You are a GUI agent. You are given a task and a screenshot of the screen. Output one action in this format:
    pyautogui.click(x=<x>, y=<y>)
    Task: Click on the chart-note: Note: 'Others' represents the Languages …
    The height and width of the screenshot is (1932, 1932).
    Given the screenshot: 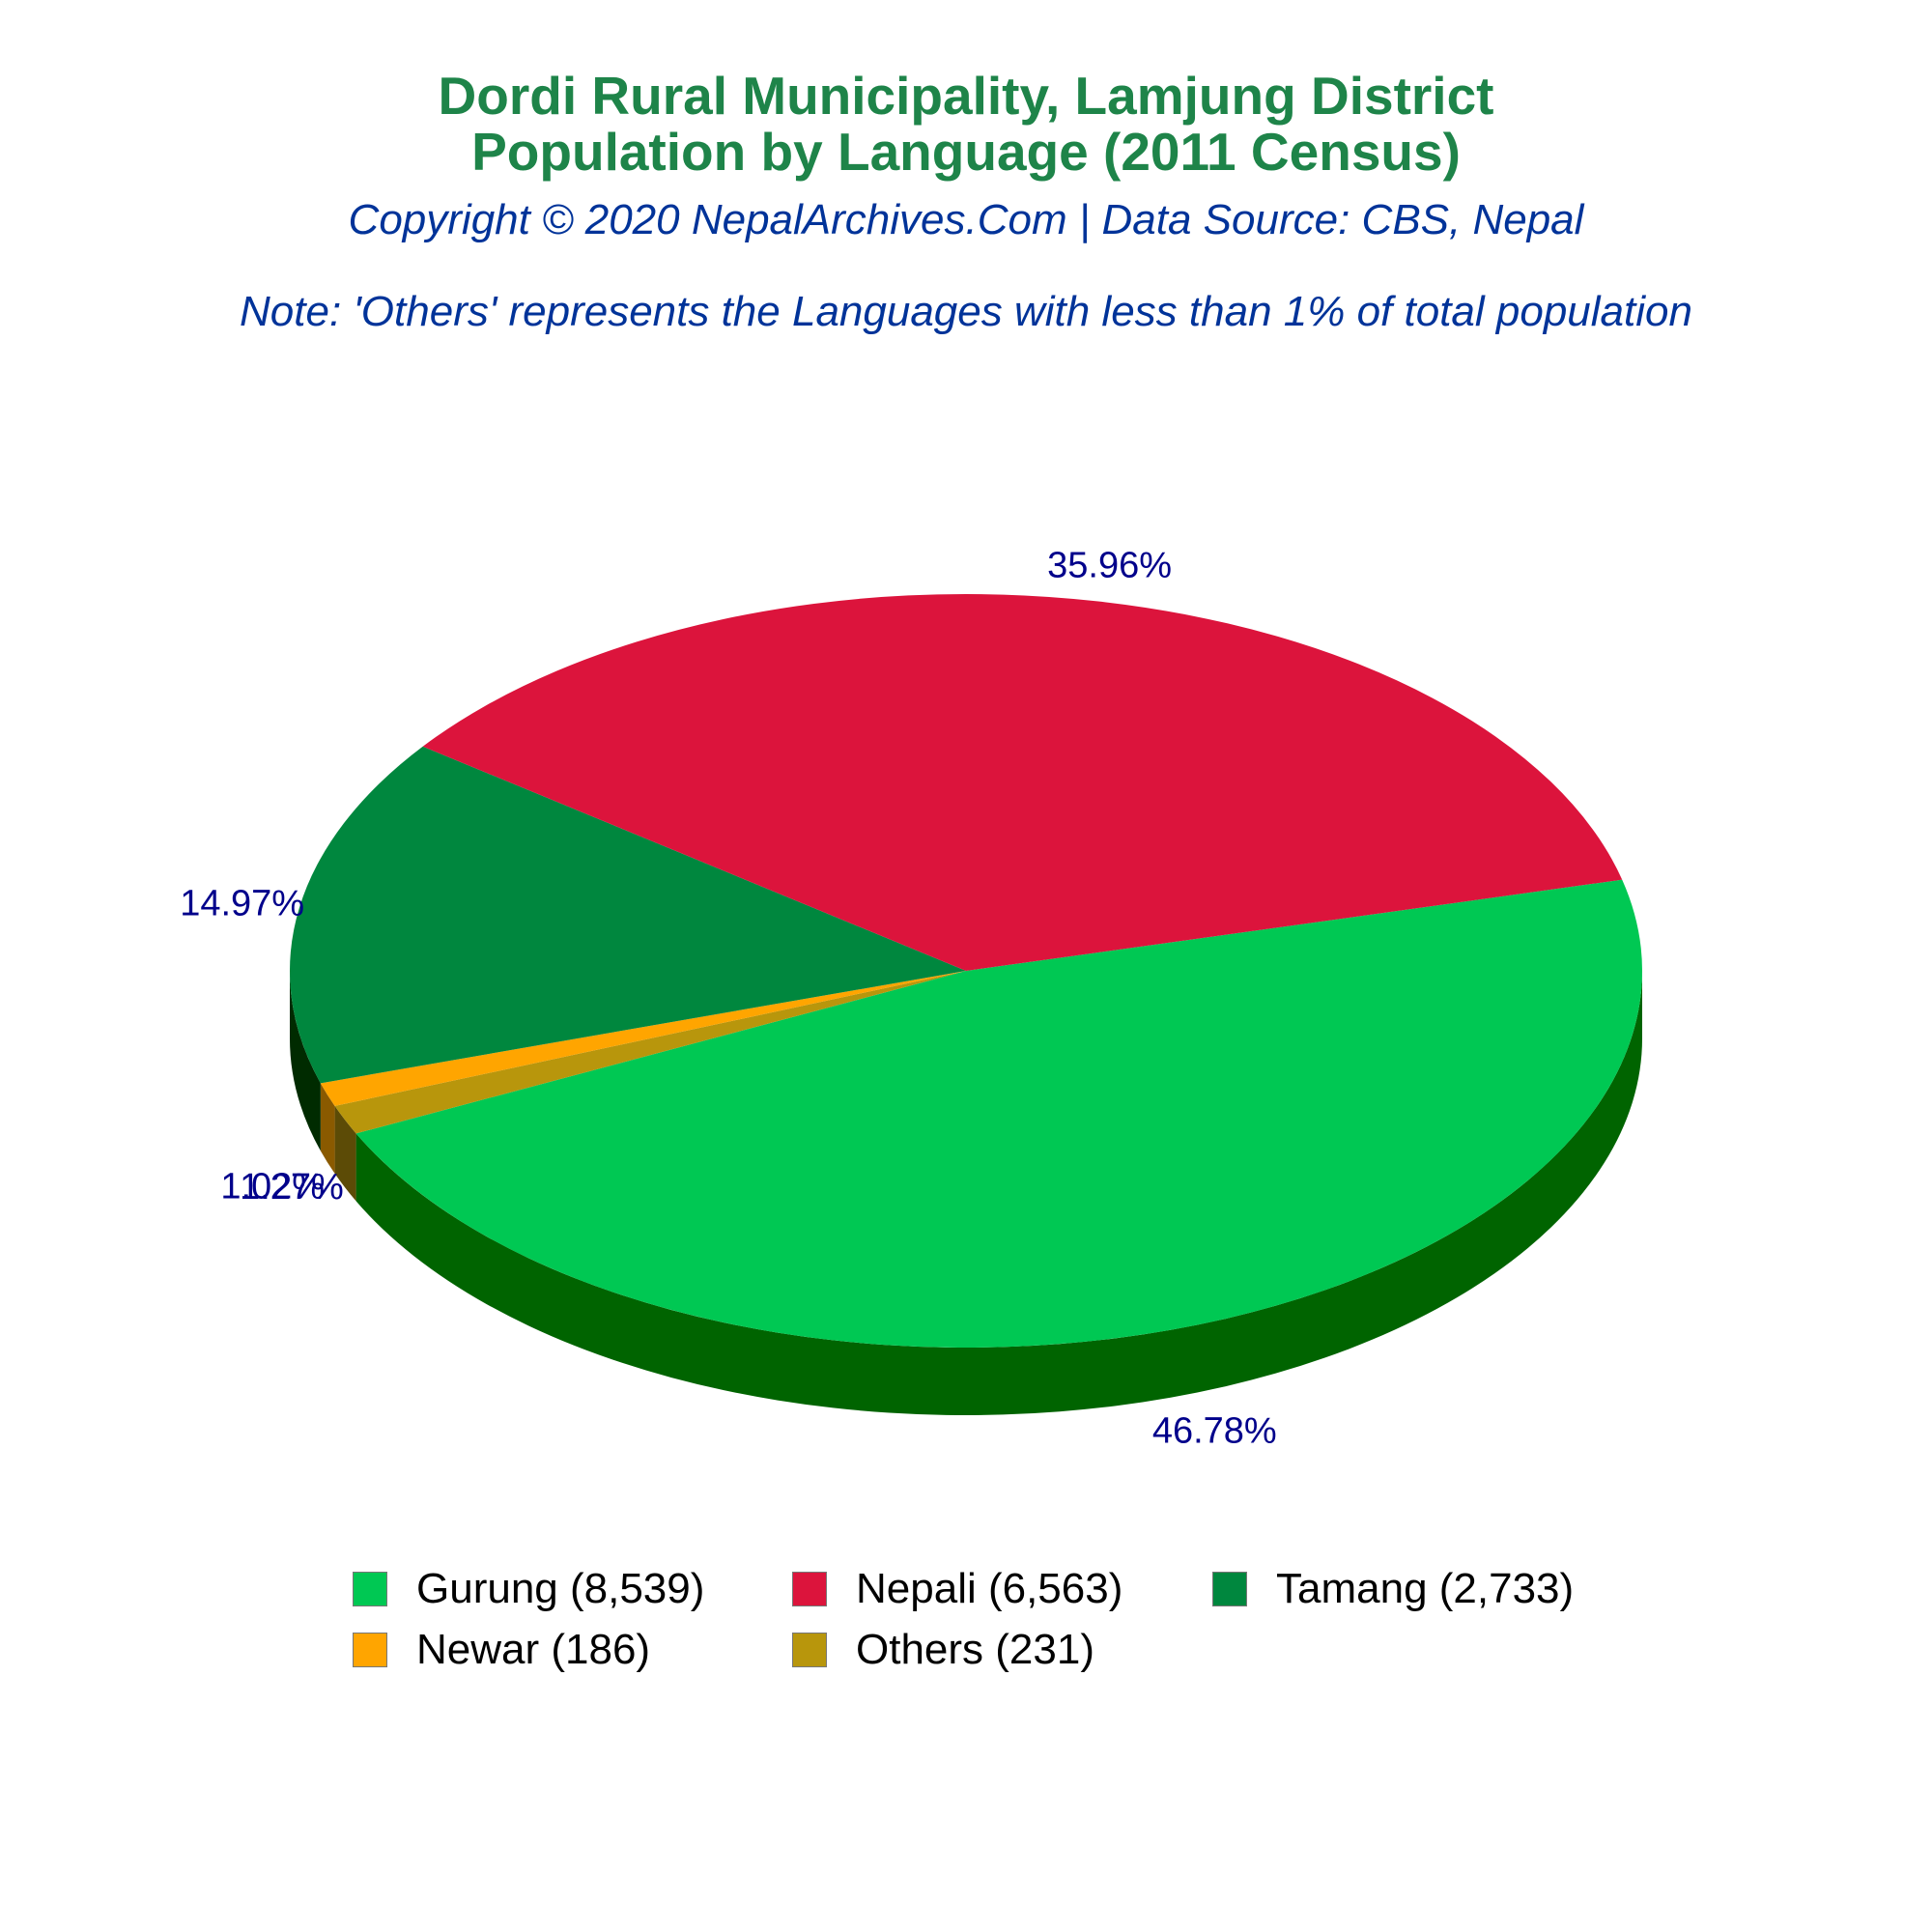 What is the action you would take?
    pyautogui.click(x=966, y=311)
    